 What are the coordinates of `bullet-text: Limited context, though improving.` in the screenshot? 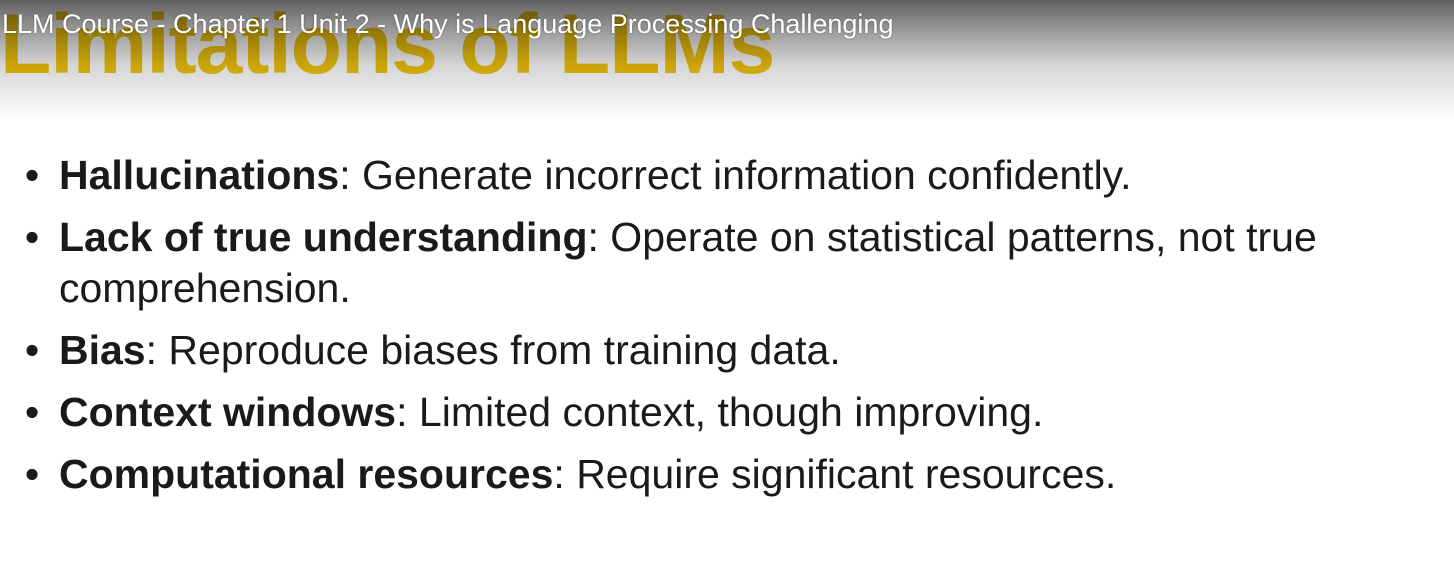 It's located at (725, 412).